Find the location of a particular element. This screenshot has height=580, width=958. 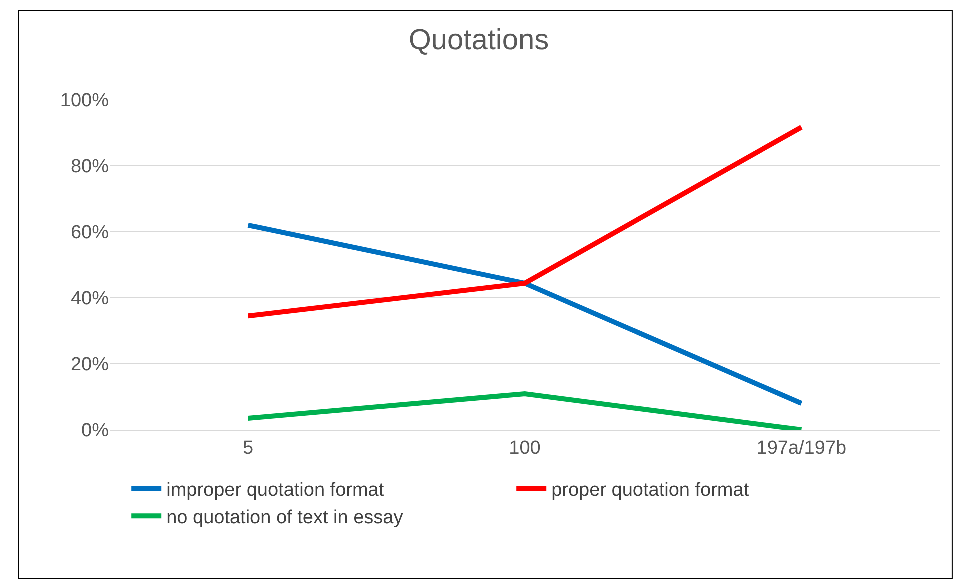

x-tick-label: 100 is located at coordinates (525, 448).